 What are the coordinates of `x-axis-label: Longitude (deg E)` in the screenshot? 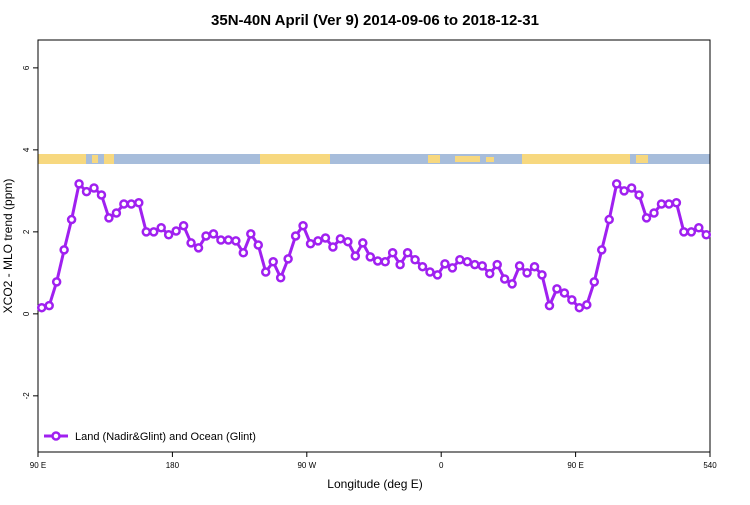 It's located at (374, 484).